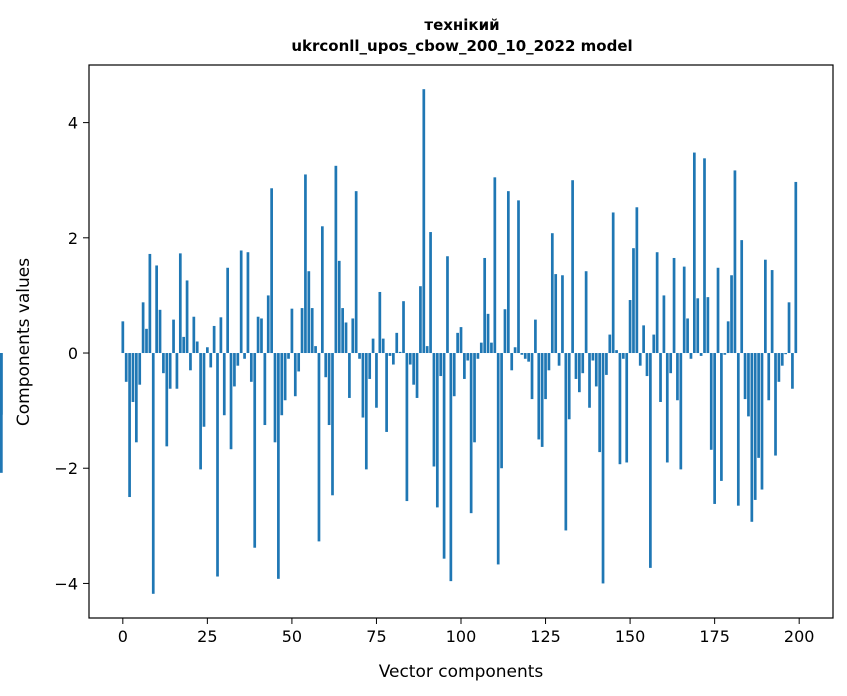 The width and height of the screenshot is (847, 696). Describe the element at coordinates (630, 636) in the screenshot. I see `x-tick-label: 150` at that location.